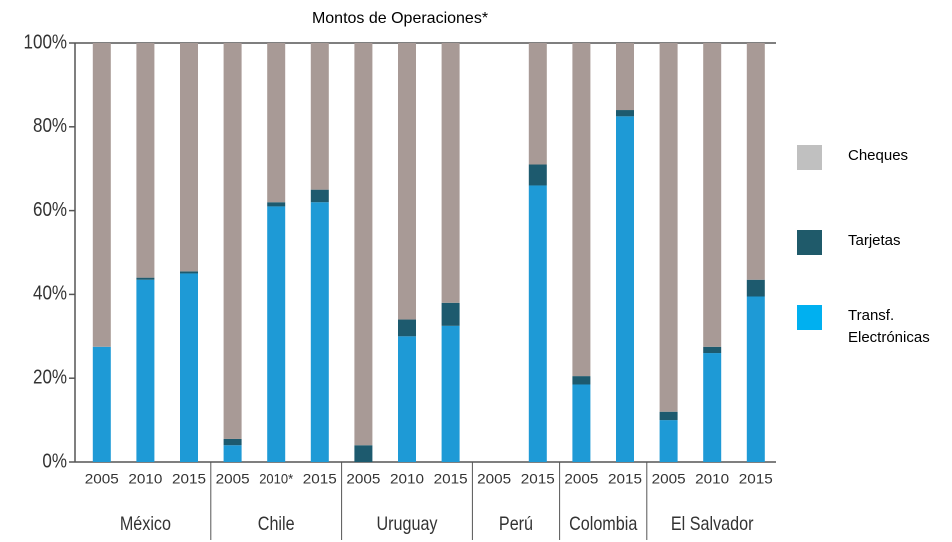 Image resolution: width=952 pixels, height=542 pixels. I want to click on group-label: El Salvador, so click(712, 524).